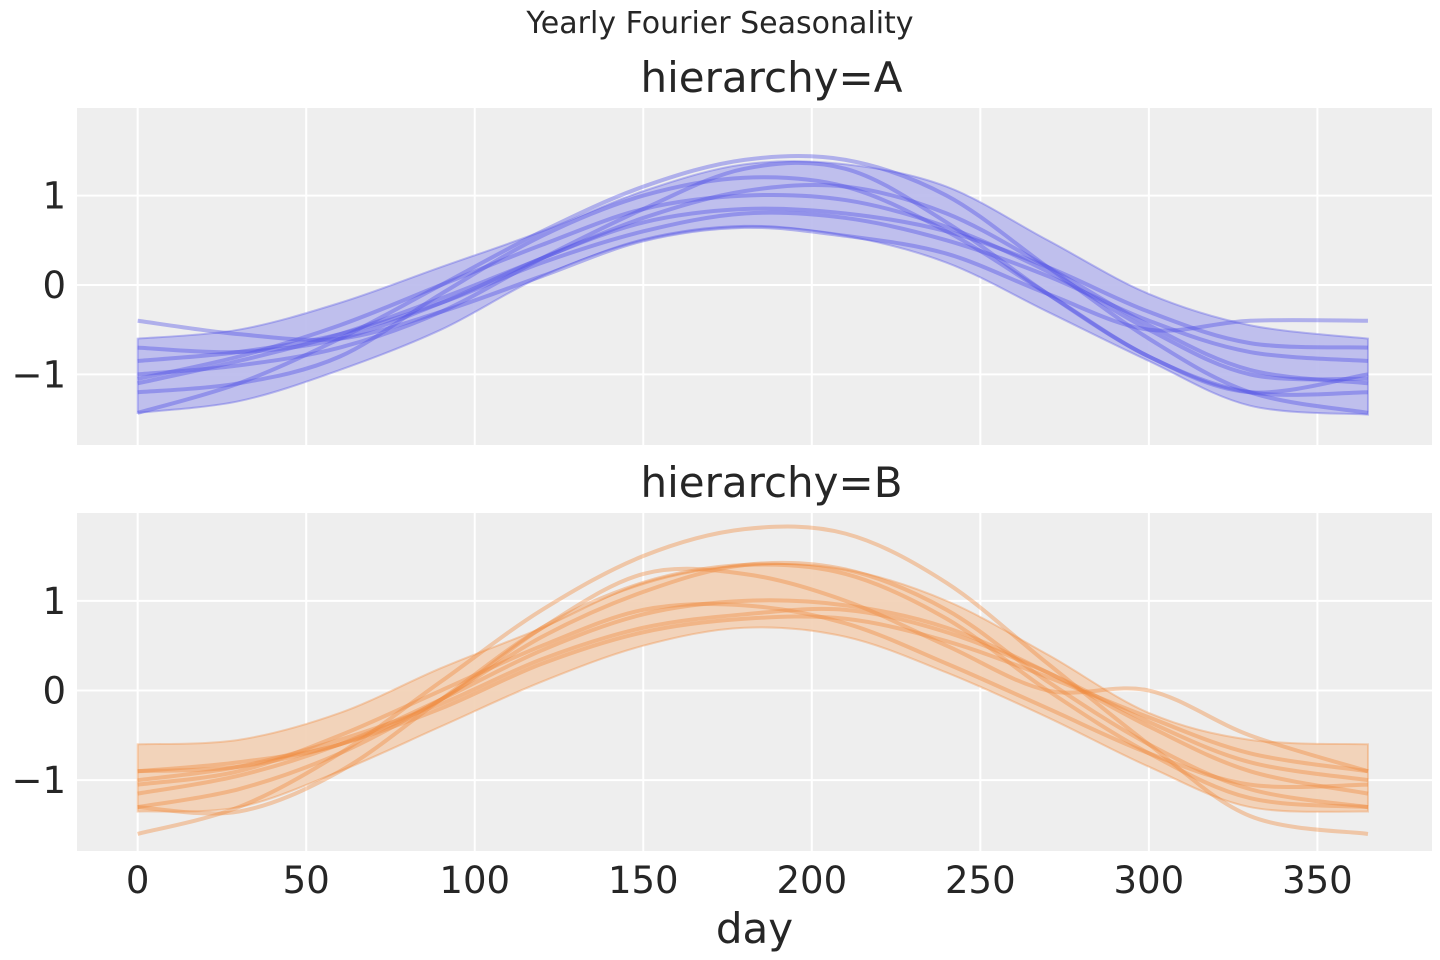 The height and width of the screenshot is (960, 1440). What do you see at coordinates (474, 880) in the screenshot?
I see `x-tick-label: 100` at bounding box center [474, 880].